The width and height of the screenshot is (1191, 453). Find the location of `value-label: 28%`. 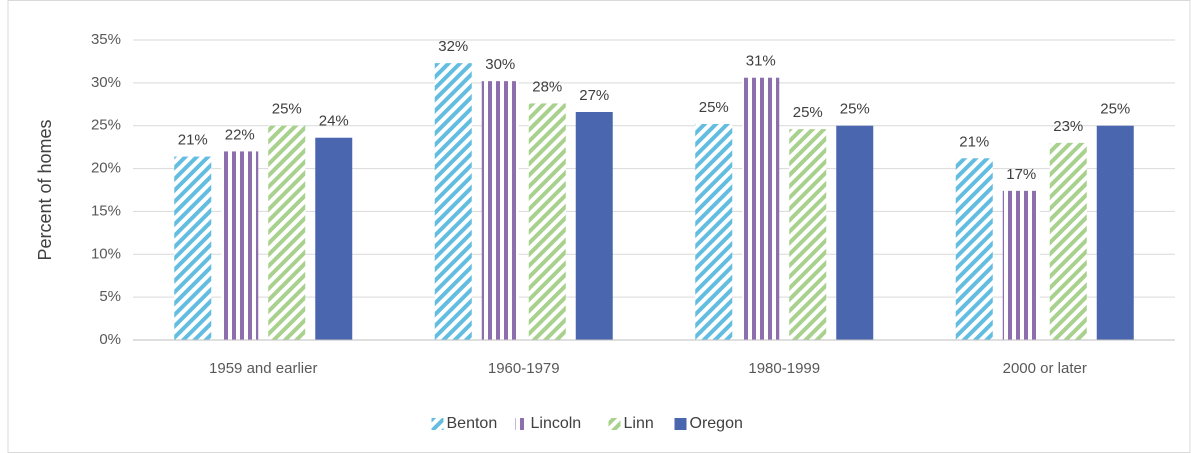

value-label: 28% is located at coordinates (547, 86).